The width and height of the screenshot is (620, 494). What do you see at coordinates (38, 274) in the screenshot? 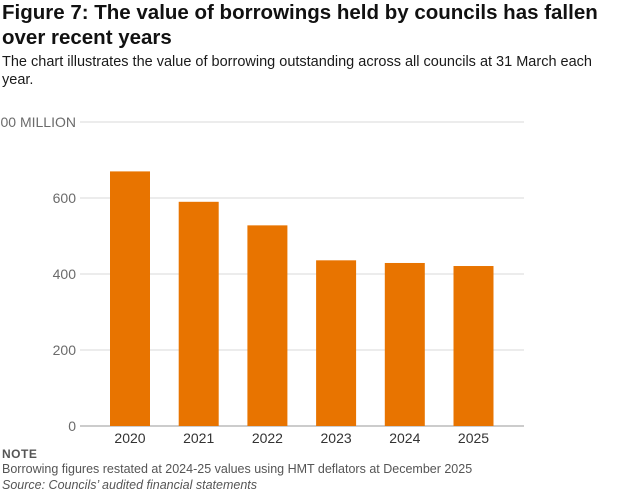
I see `y-axis-ticks: 0 200 400 600 £800 MILLION` at bounding box center [38, 274].